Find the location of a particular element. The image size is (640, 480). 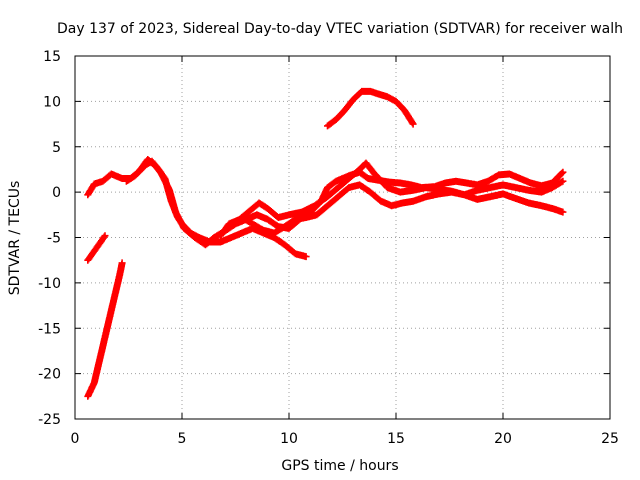

y-tick-label: -25 is located at coordinates (49, 420).